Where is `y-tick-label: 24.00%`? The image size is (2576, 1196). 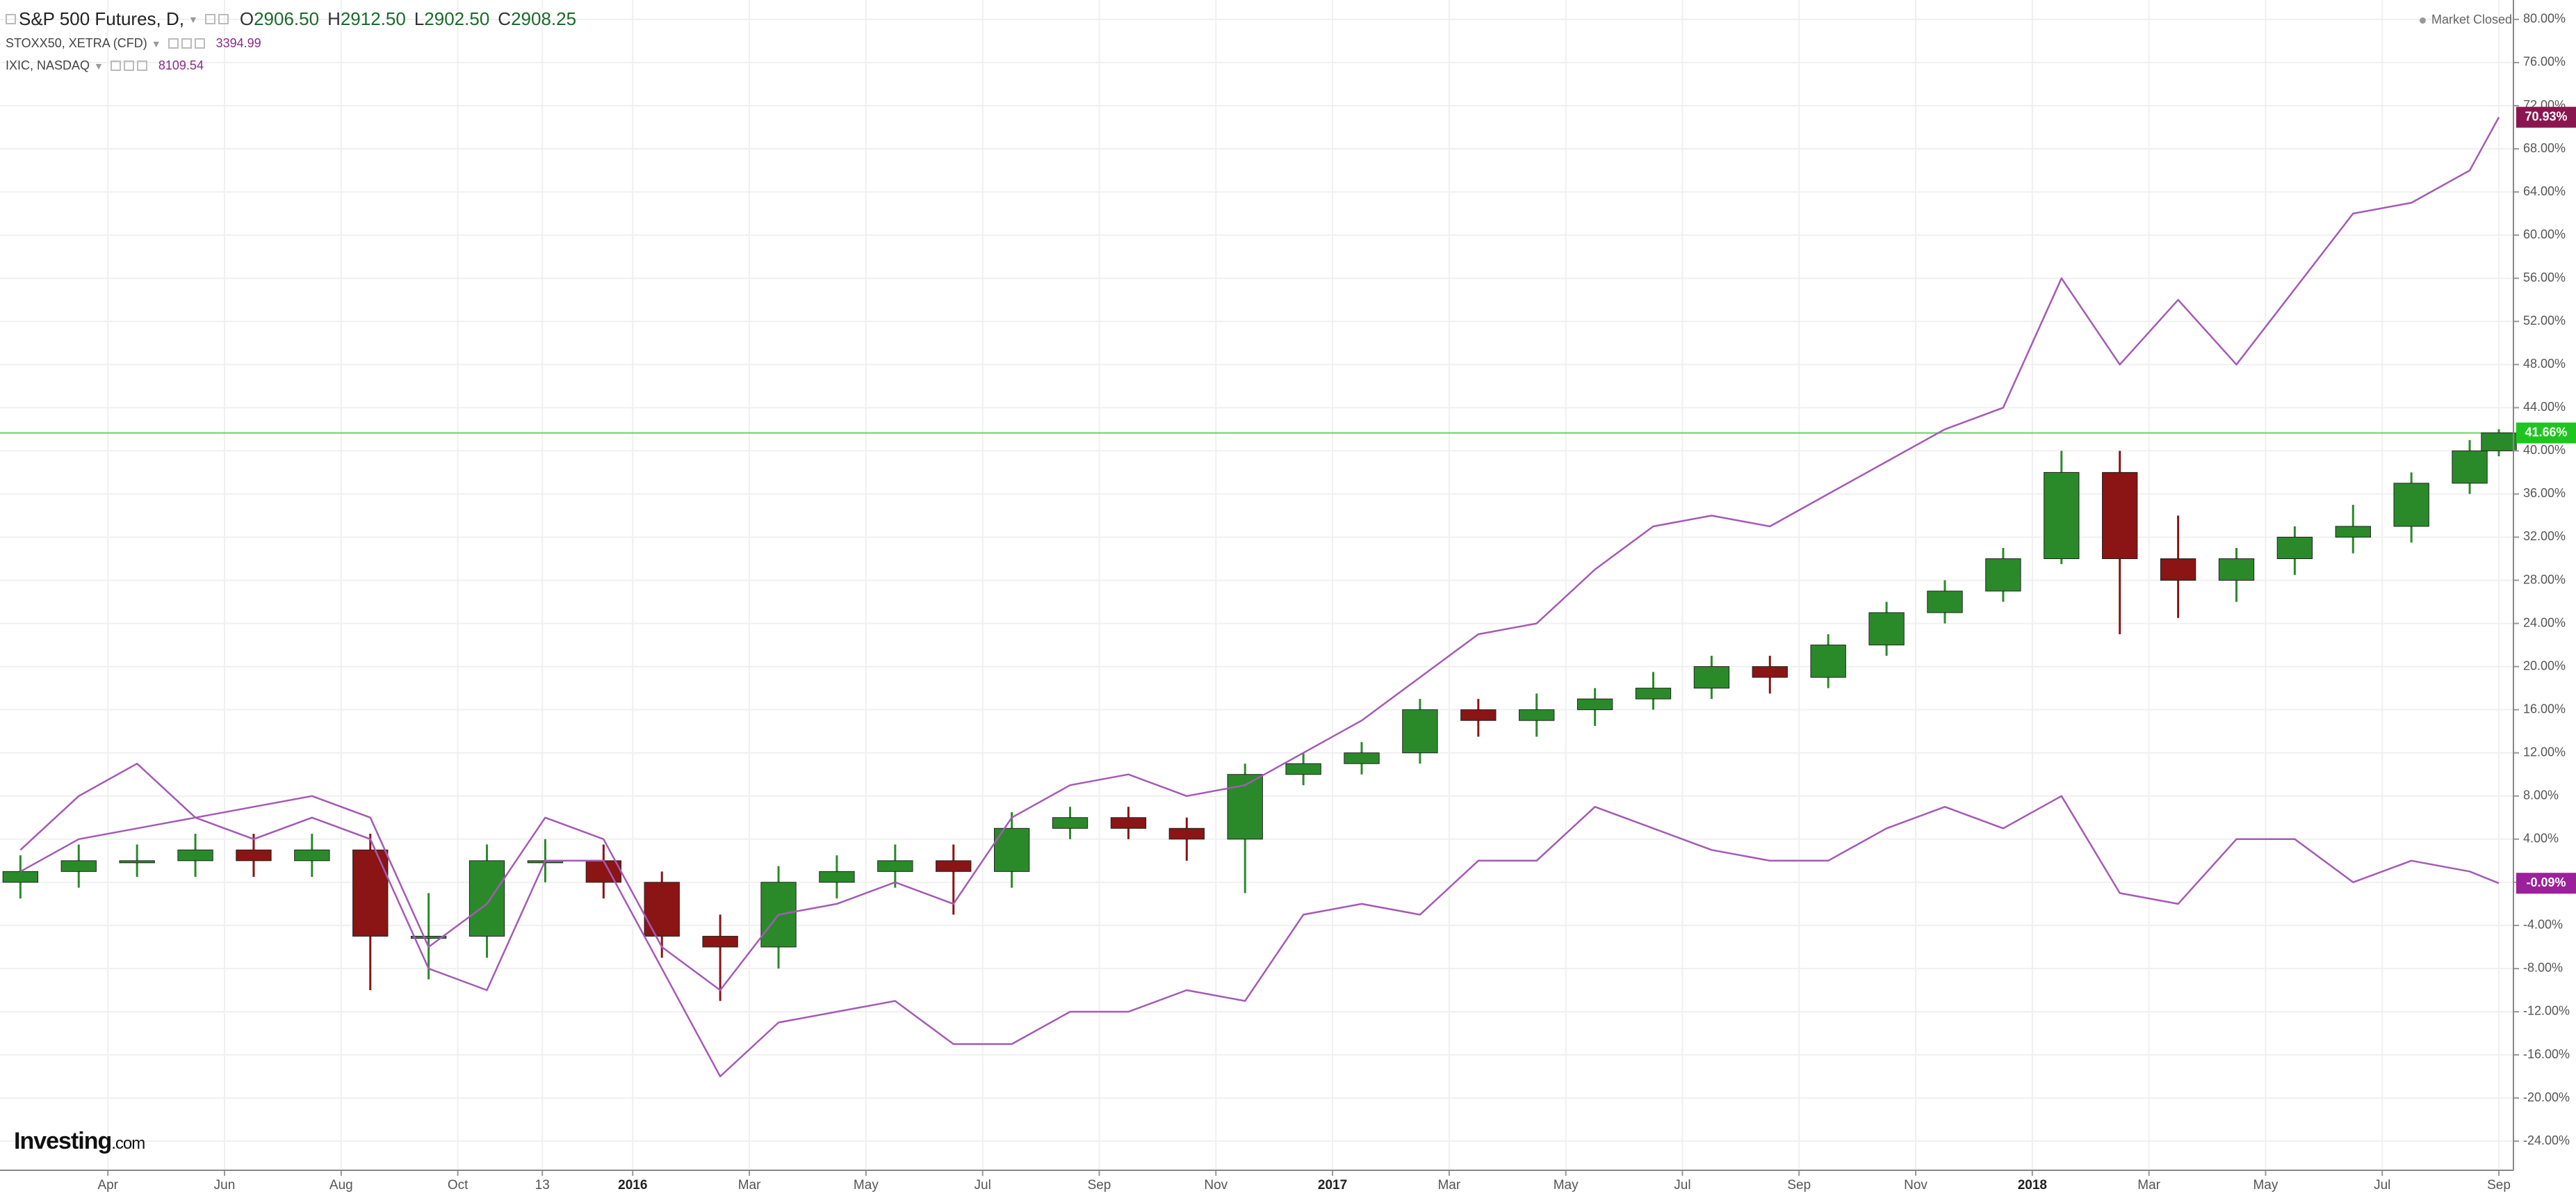 y-tick-label: 24.00% is located at coordinates (2544, 622).